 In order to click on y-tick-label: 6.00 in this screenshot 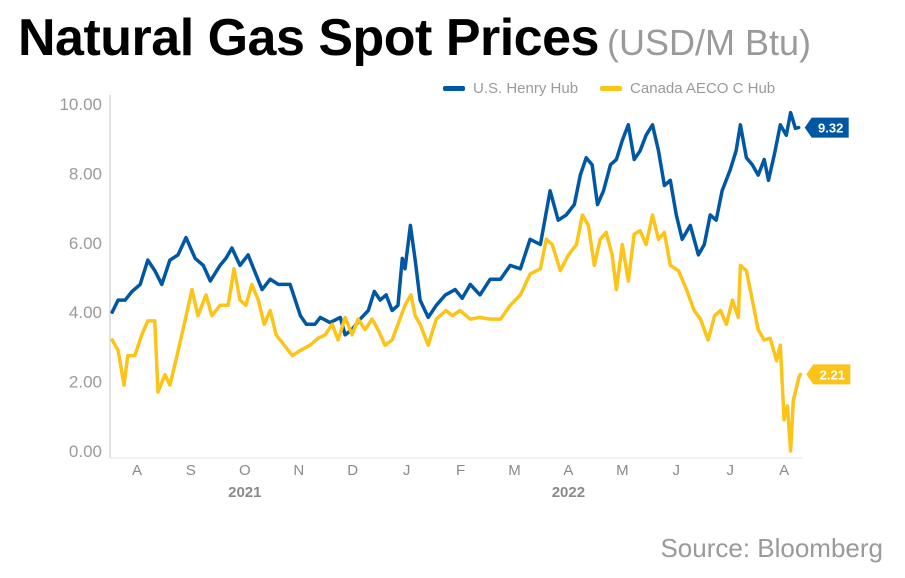, I will do `click(85, 243)`.